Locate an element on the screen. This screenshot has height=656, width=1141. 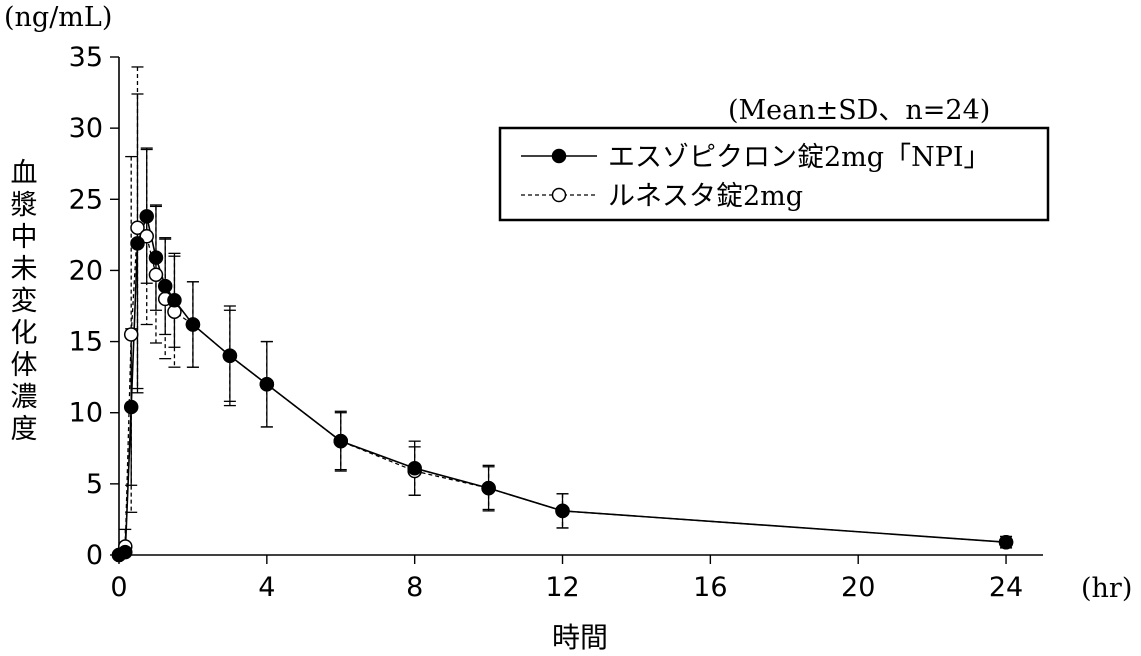
y-tick-label: 30 is located at coordinates (86, 128).